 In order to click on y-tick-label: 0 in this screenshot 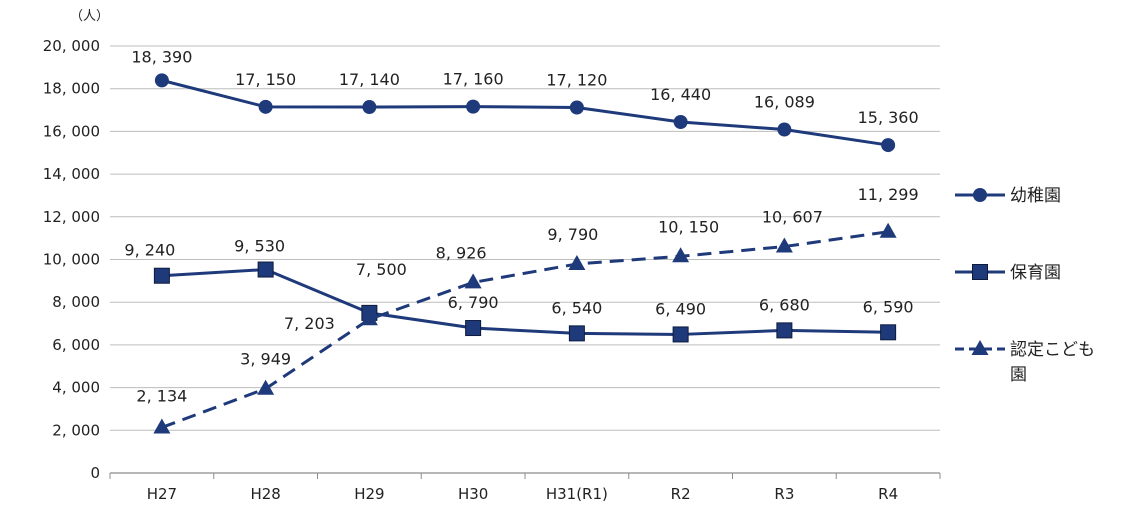, I will do `click(95, 473)`.